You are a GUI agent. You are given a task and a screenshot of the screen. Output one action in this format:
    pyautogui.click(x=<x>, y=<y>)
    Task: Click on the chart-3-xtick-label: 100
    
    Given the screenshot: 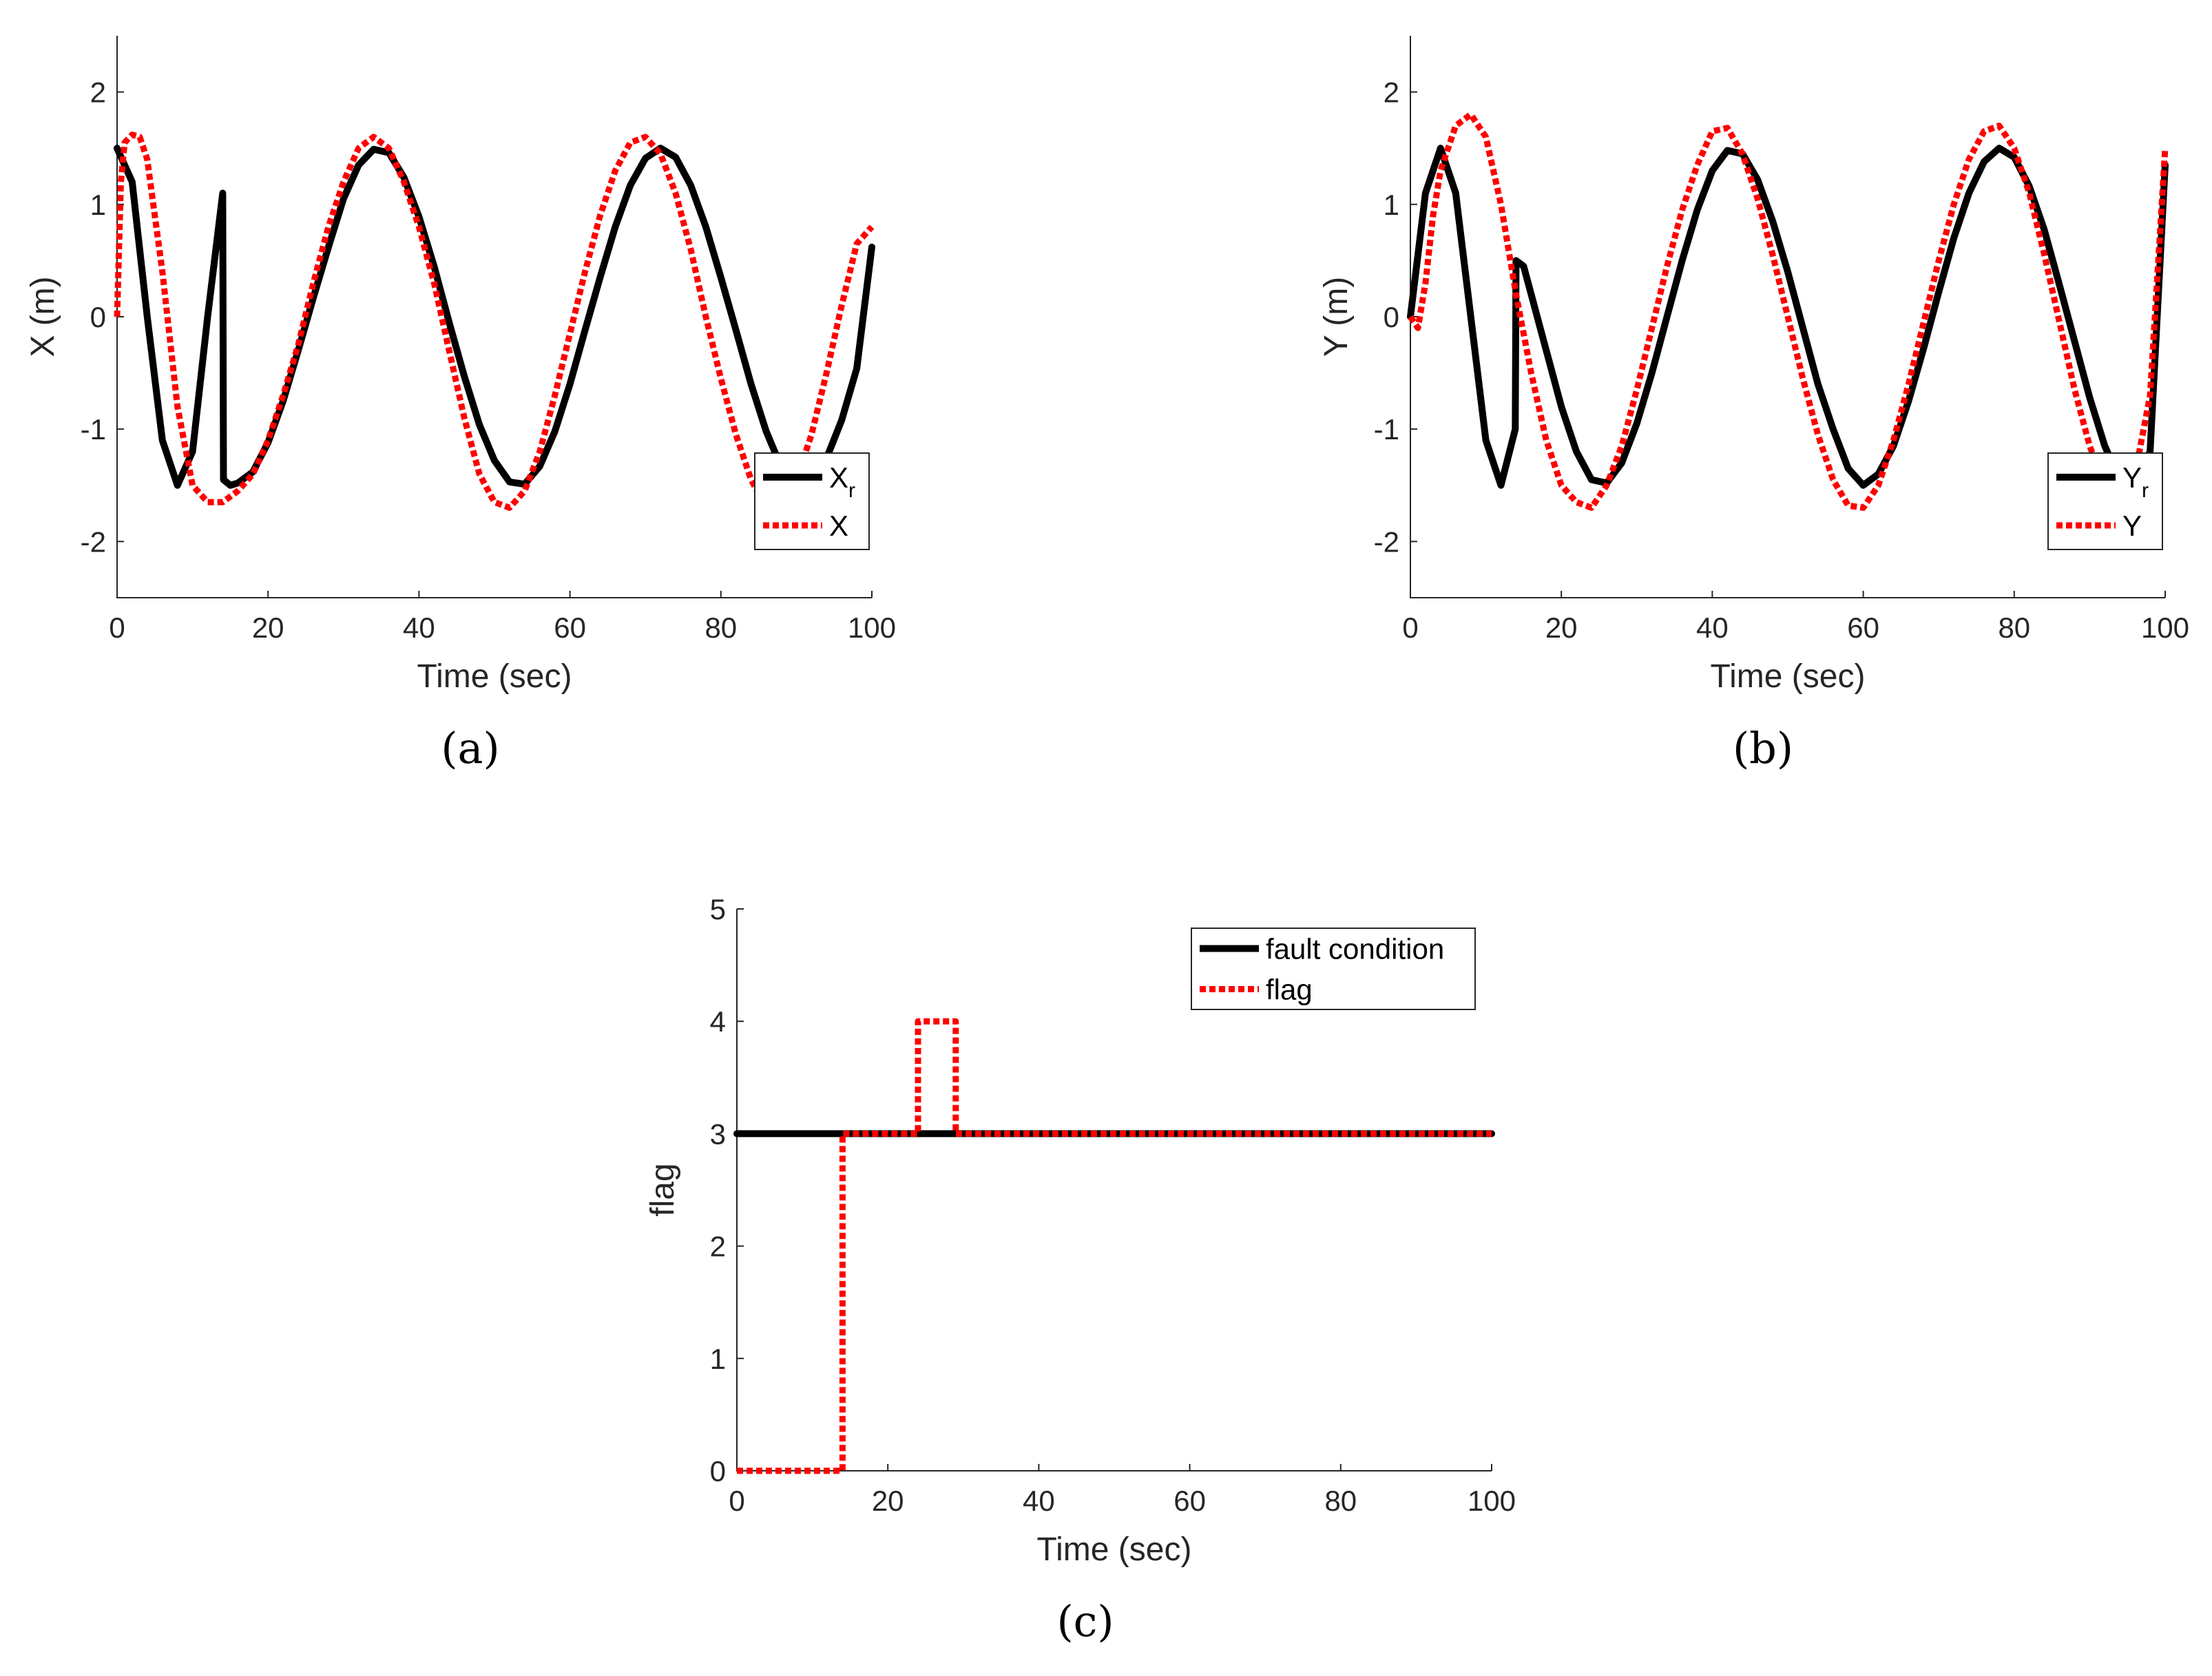 What is the action you would take?
    pyautogui.click(x=1492, y=1501)
    